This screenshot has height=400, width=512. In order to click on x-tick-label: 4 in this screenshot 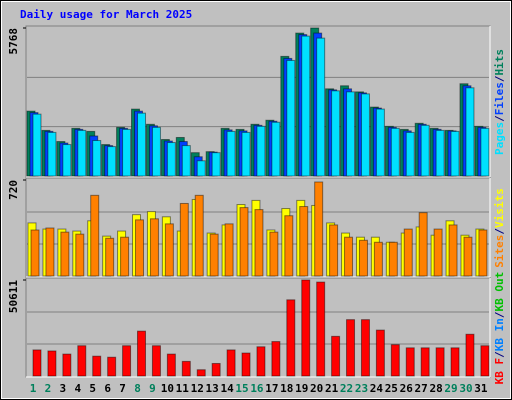, I will do `click(77, 388)`.